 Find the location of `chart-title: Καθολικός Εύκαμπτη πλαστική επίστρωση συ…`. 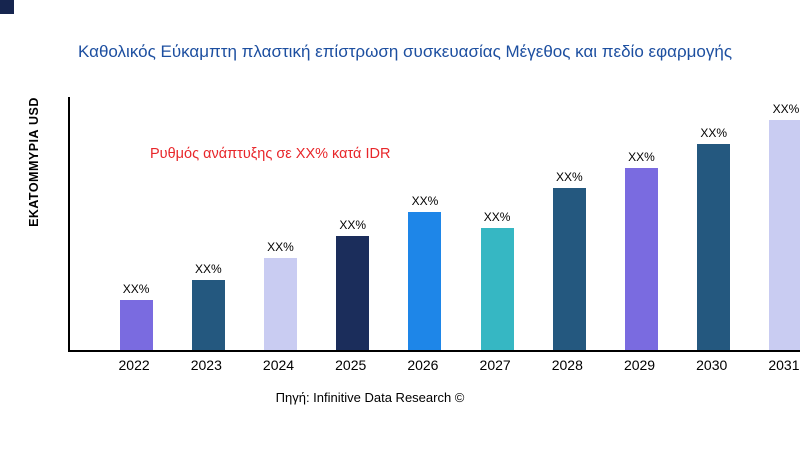

chart-title: Καθολικός Εύκαμπτη πλαστική επίστρωση συ… is located at coordinates (405, 51).